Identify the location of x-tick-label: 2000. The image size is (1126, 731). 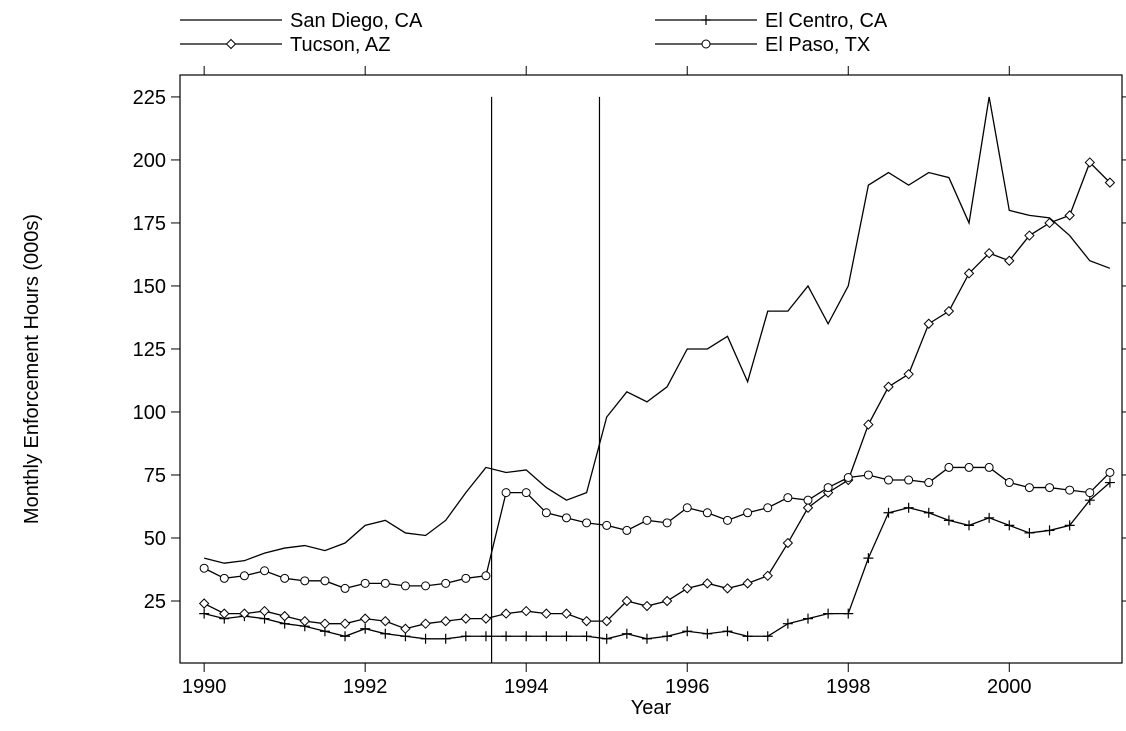
(1009, 687).